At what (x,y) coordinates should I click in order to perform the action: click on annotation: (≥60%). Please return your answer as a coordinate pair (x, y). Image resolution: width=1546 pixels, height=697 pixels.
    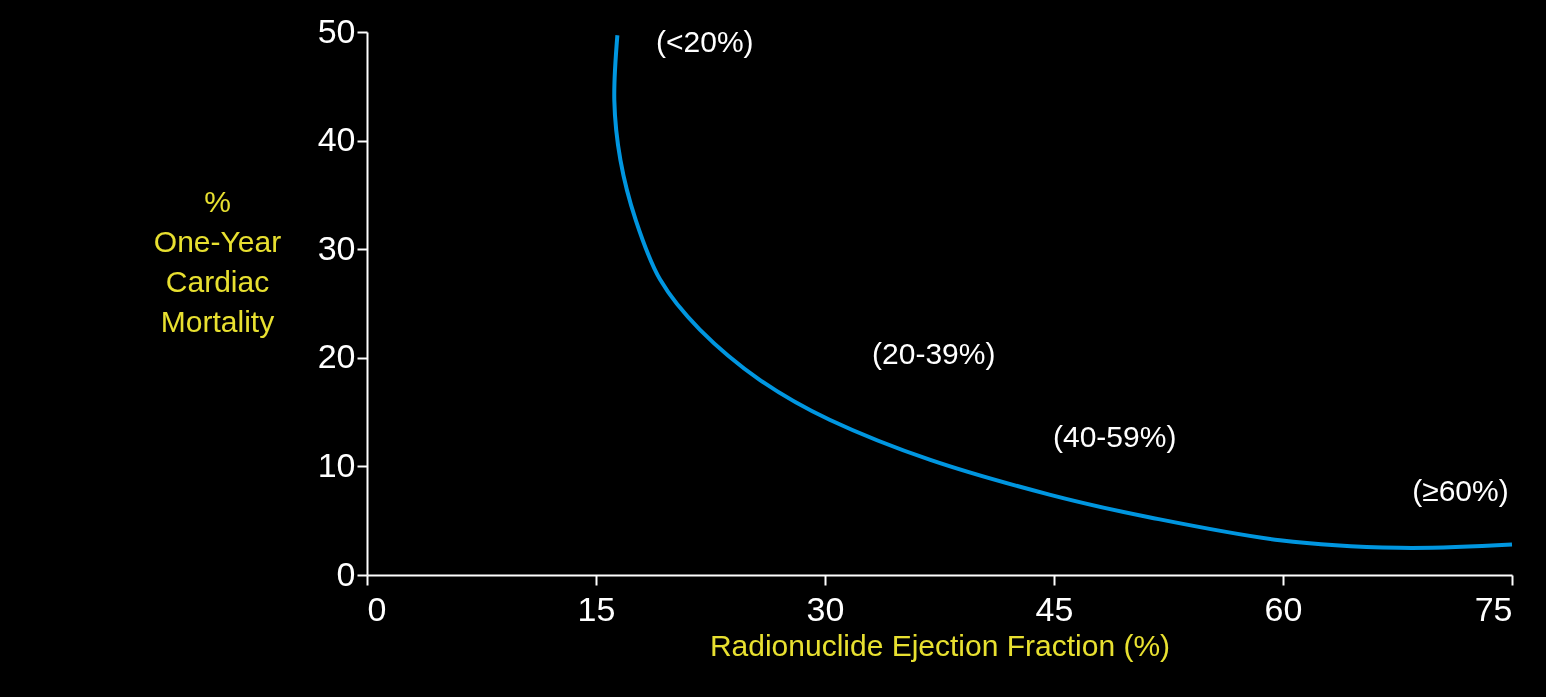
    Looking at the image, I should click on (1460, 491).